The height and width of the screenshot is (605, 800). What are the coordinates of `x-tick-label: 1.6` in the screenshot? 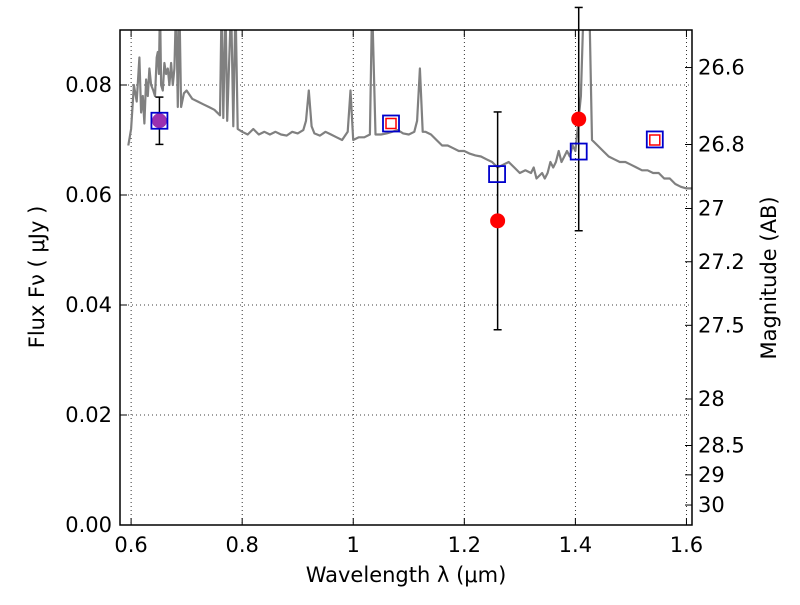 It's located at (686, 545).